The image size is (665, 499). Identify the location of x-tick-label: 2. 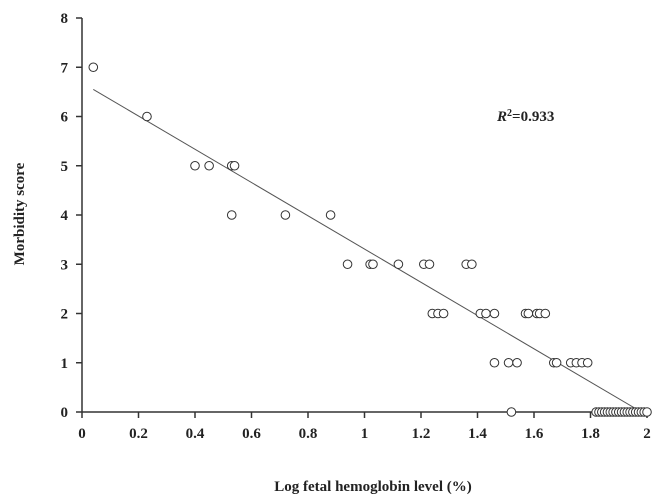
(647, 434).